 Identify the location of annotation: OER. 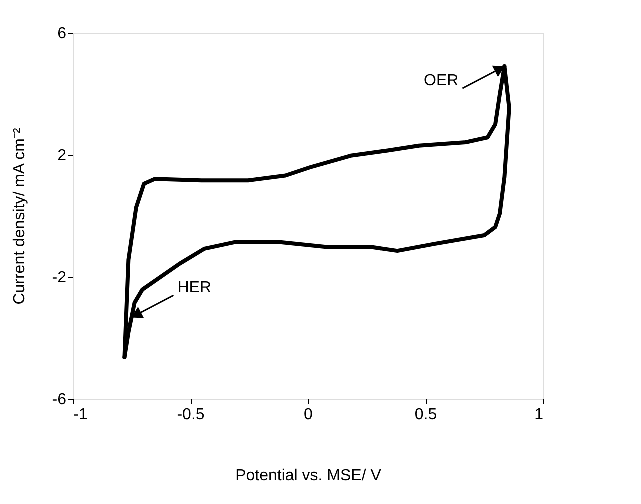
(441, 81).